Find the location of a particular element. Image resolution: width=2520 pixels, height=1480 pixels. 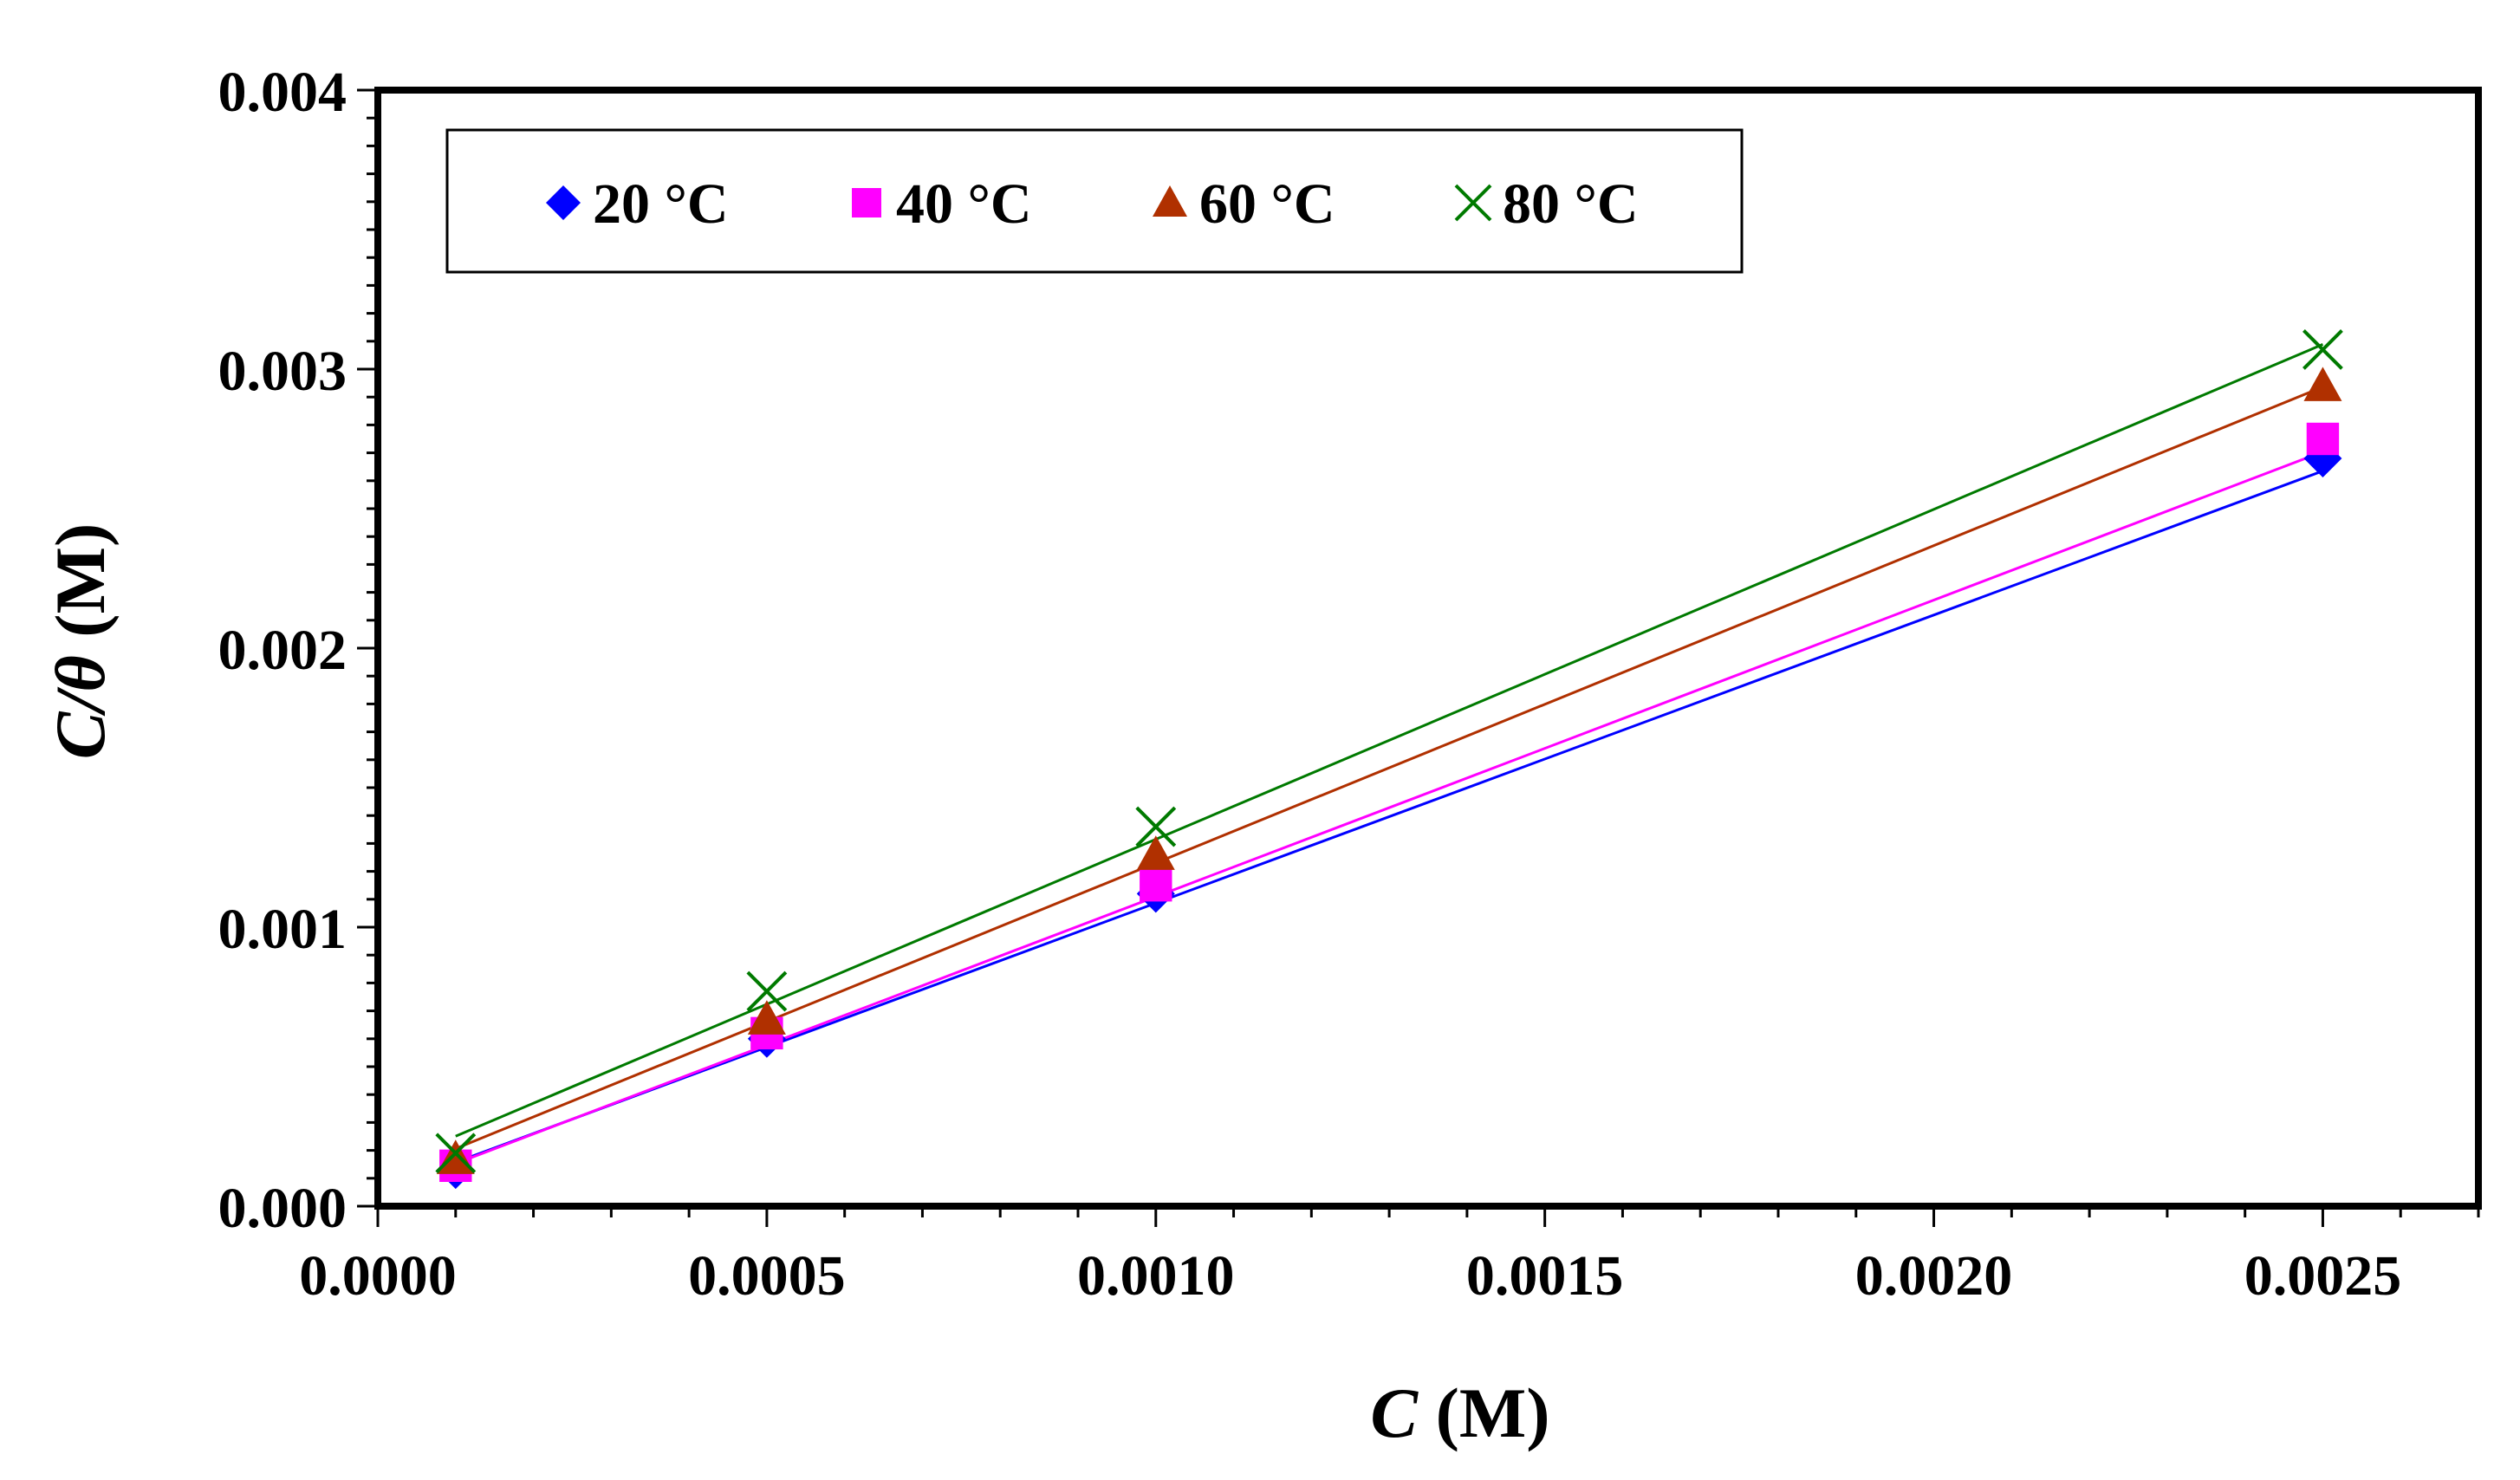

y-tick-label: 0.002 is located at coordinates (282, 650).